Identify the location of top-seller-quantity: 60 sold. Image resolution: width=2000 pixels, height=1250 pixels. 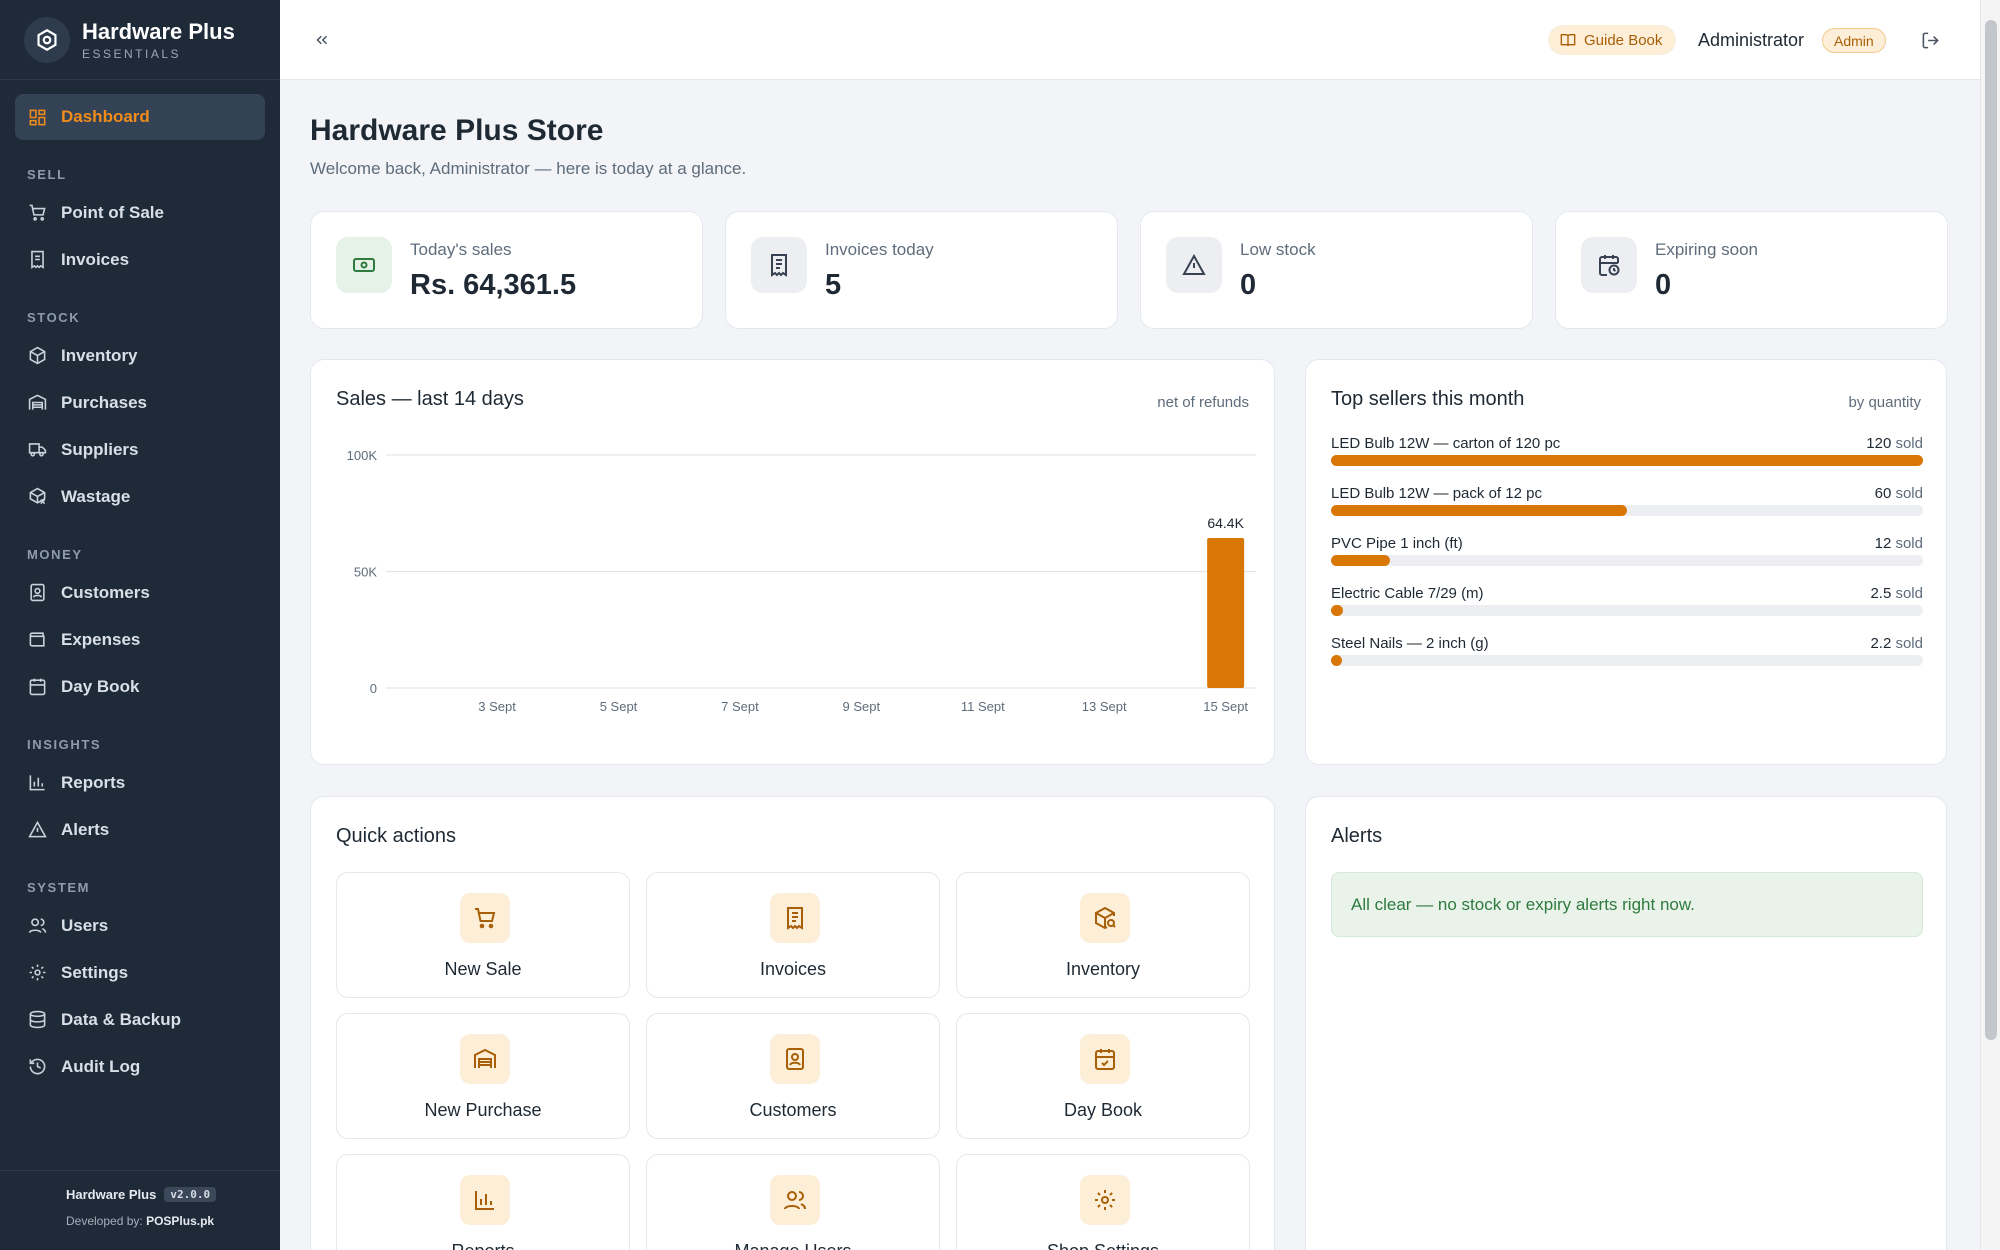
(1899, 493).